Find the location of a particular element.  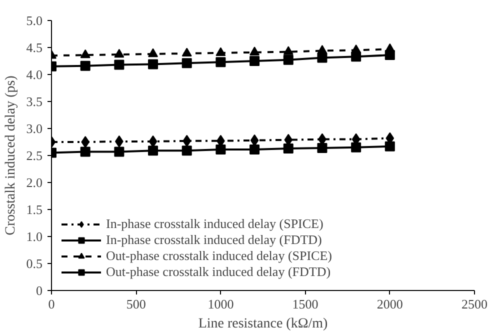

y-tick-label: 0 is located at coordinates (39, 290).